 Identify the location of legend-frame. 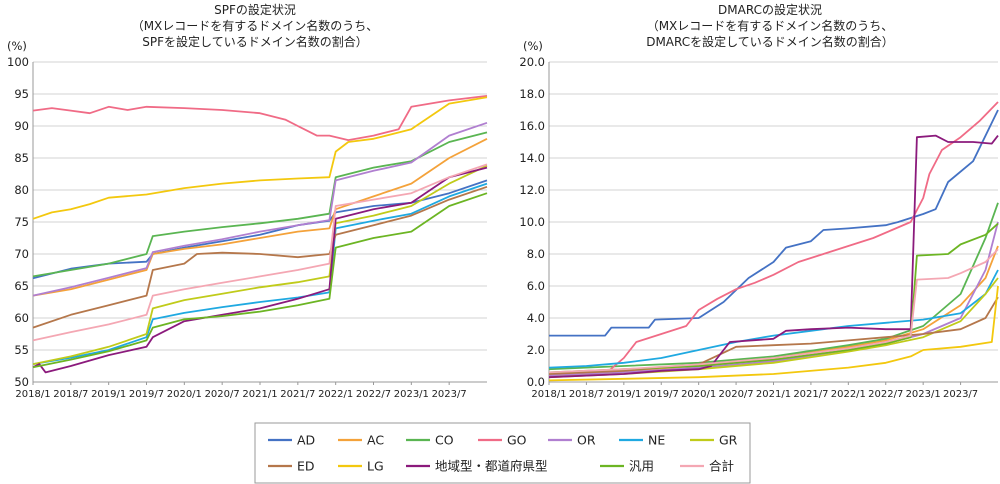
(502, 453).